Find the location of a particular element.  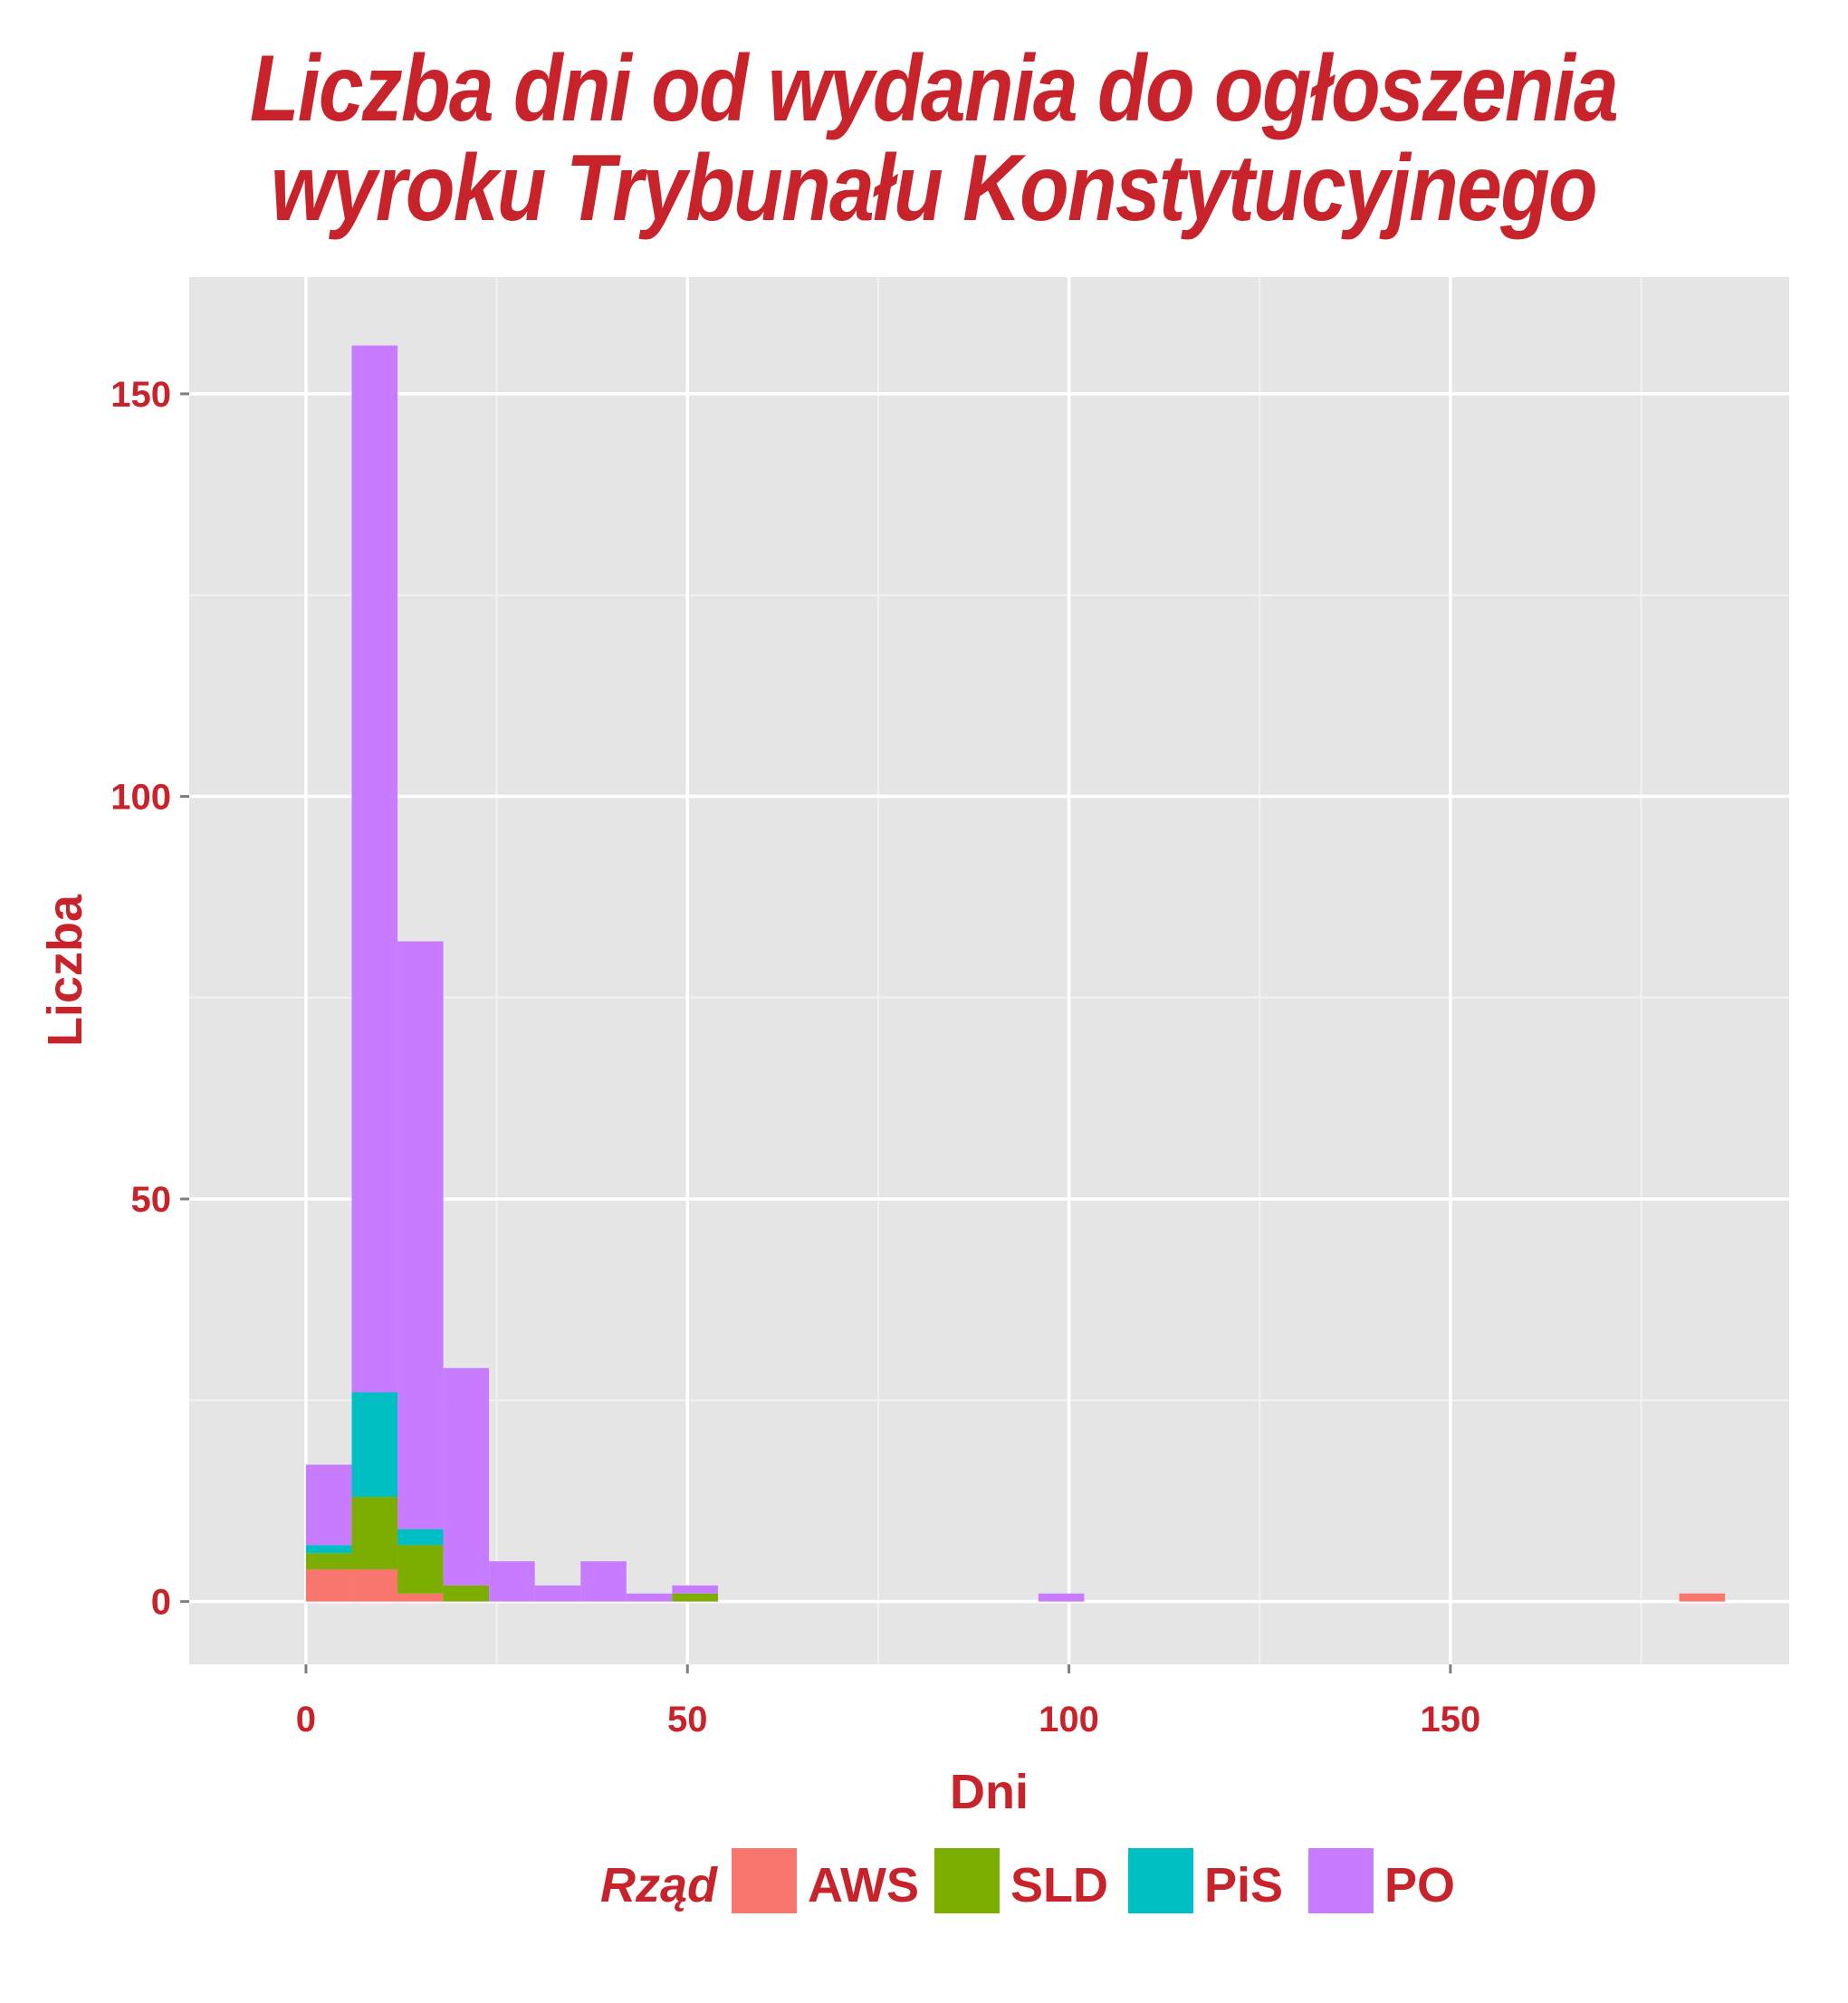

legend-label-aws: AWS is located at coordinates (863, 1885).